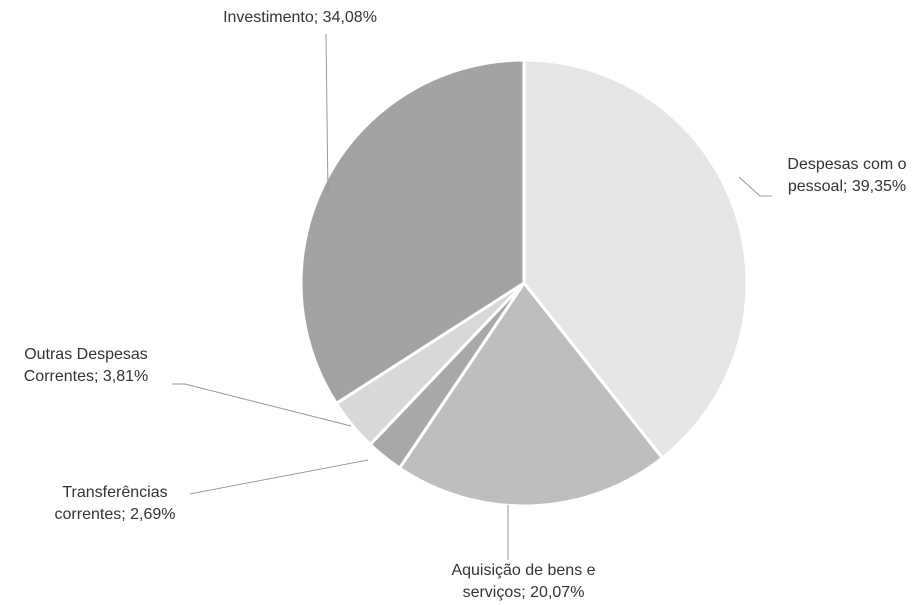 This screenshot has height=605, width=923. What do you see at coordinates (115, 503) in the screenshot?
I see `data-label: Transferências correntes; 2,69%` at bounding box center [115, 503].